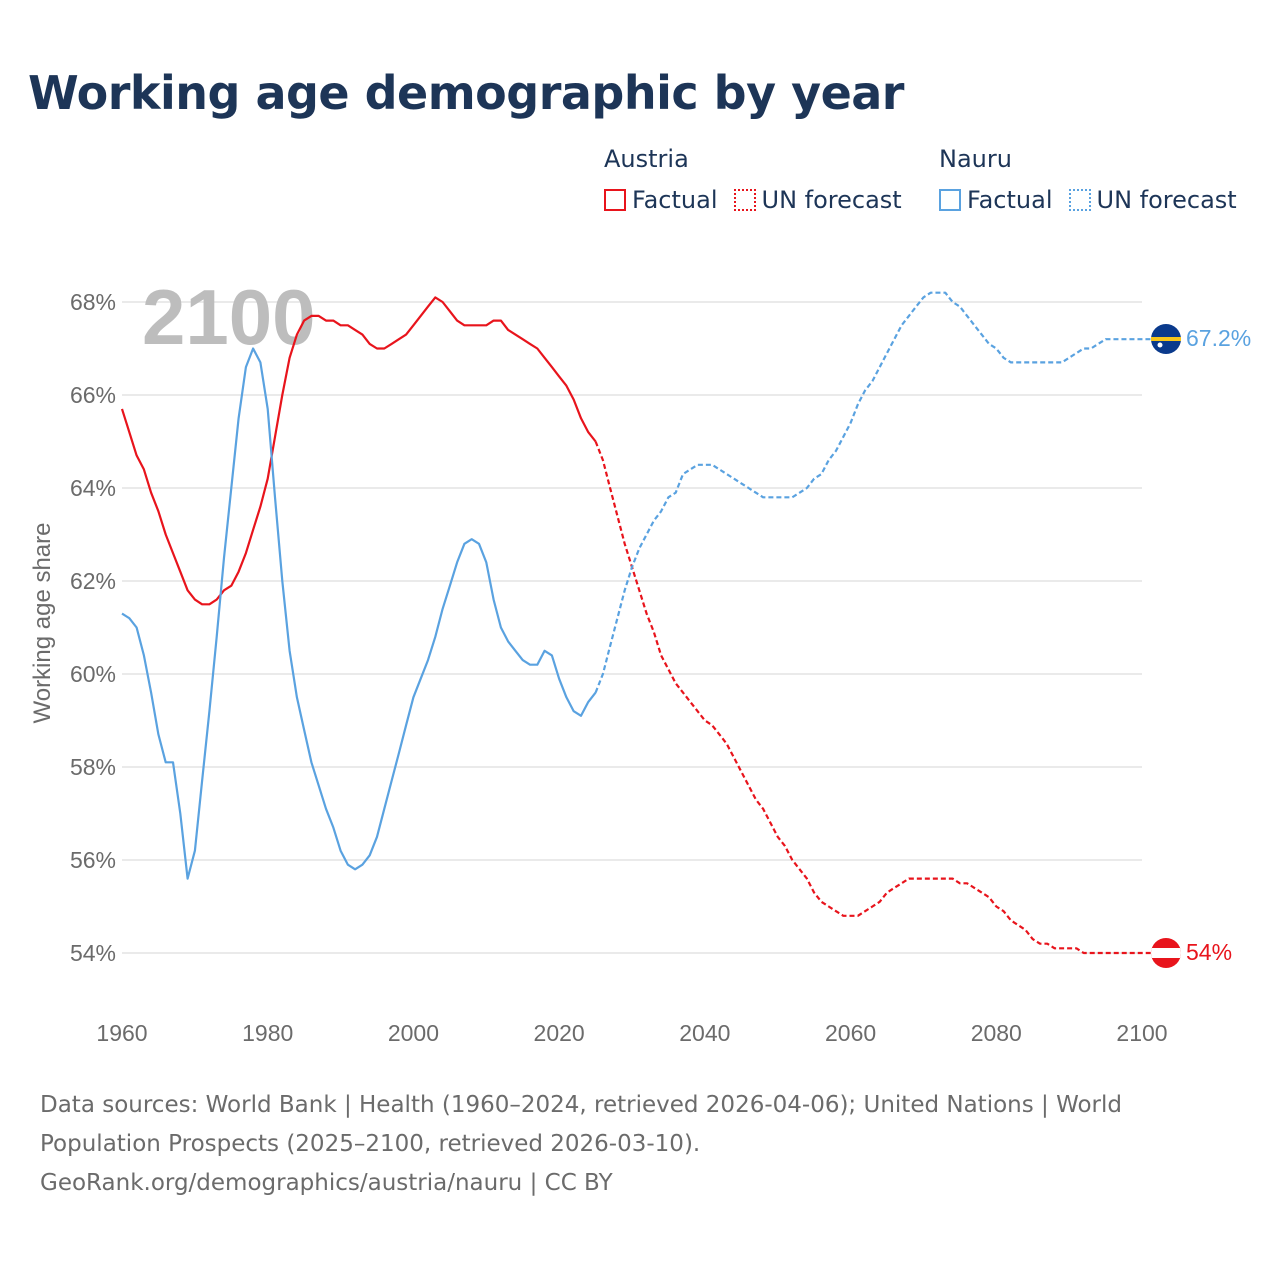 Image resolution: width=1280 pixels, height=1280 pixels. I want to click on legend-group-austria: Austria Factual UN forecast, so click(753, 179).